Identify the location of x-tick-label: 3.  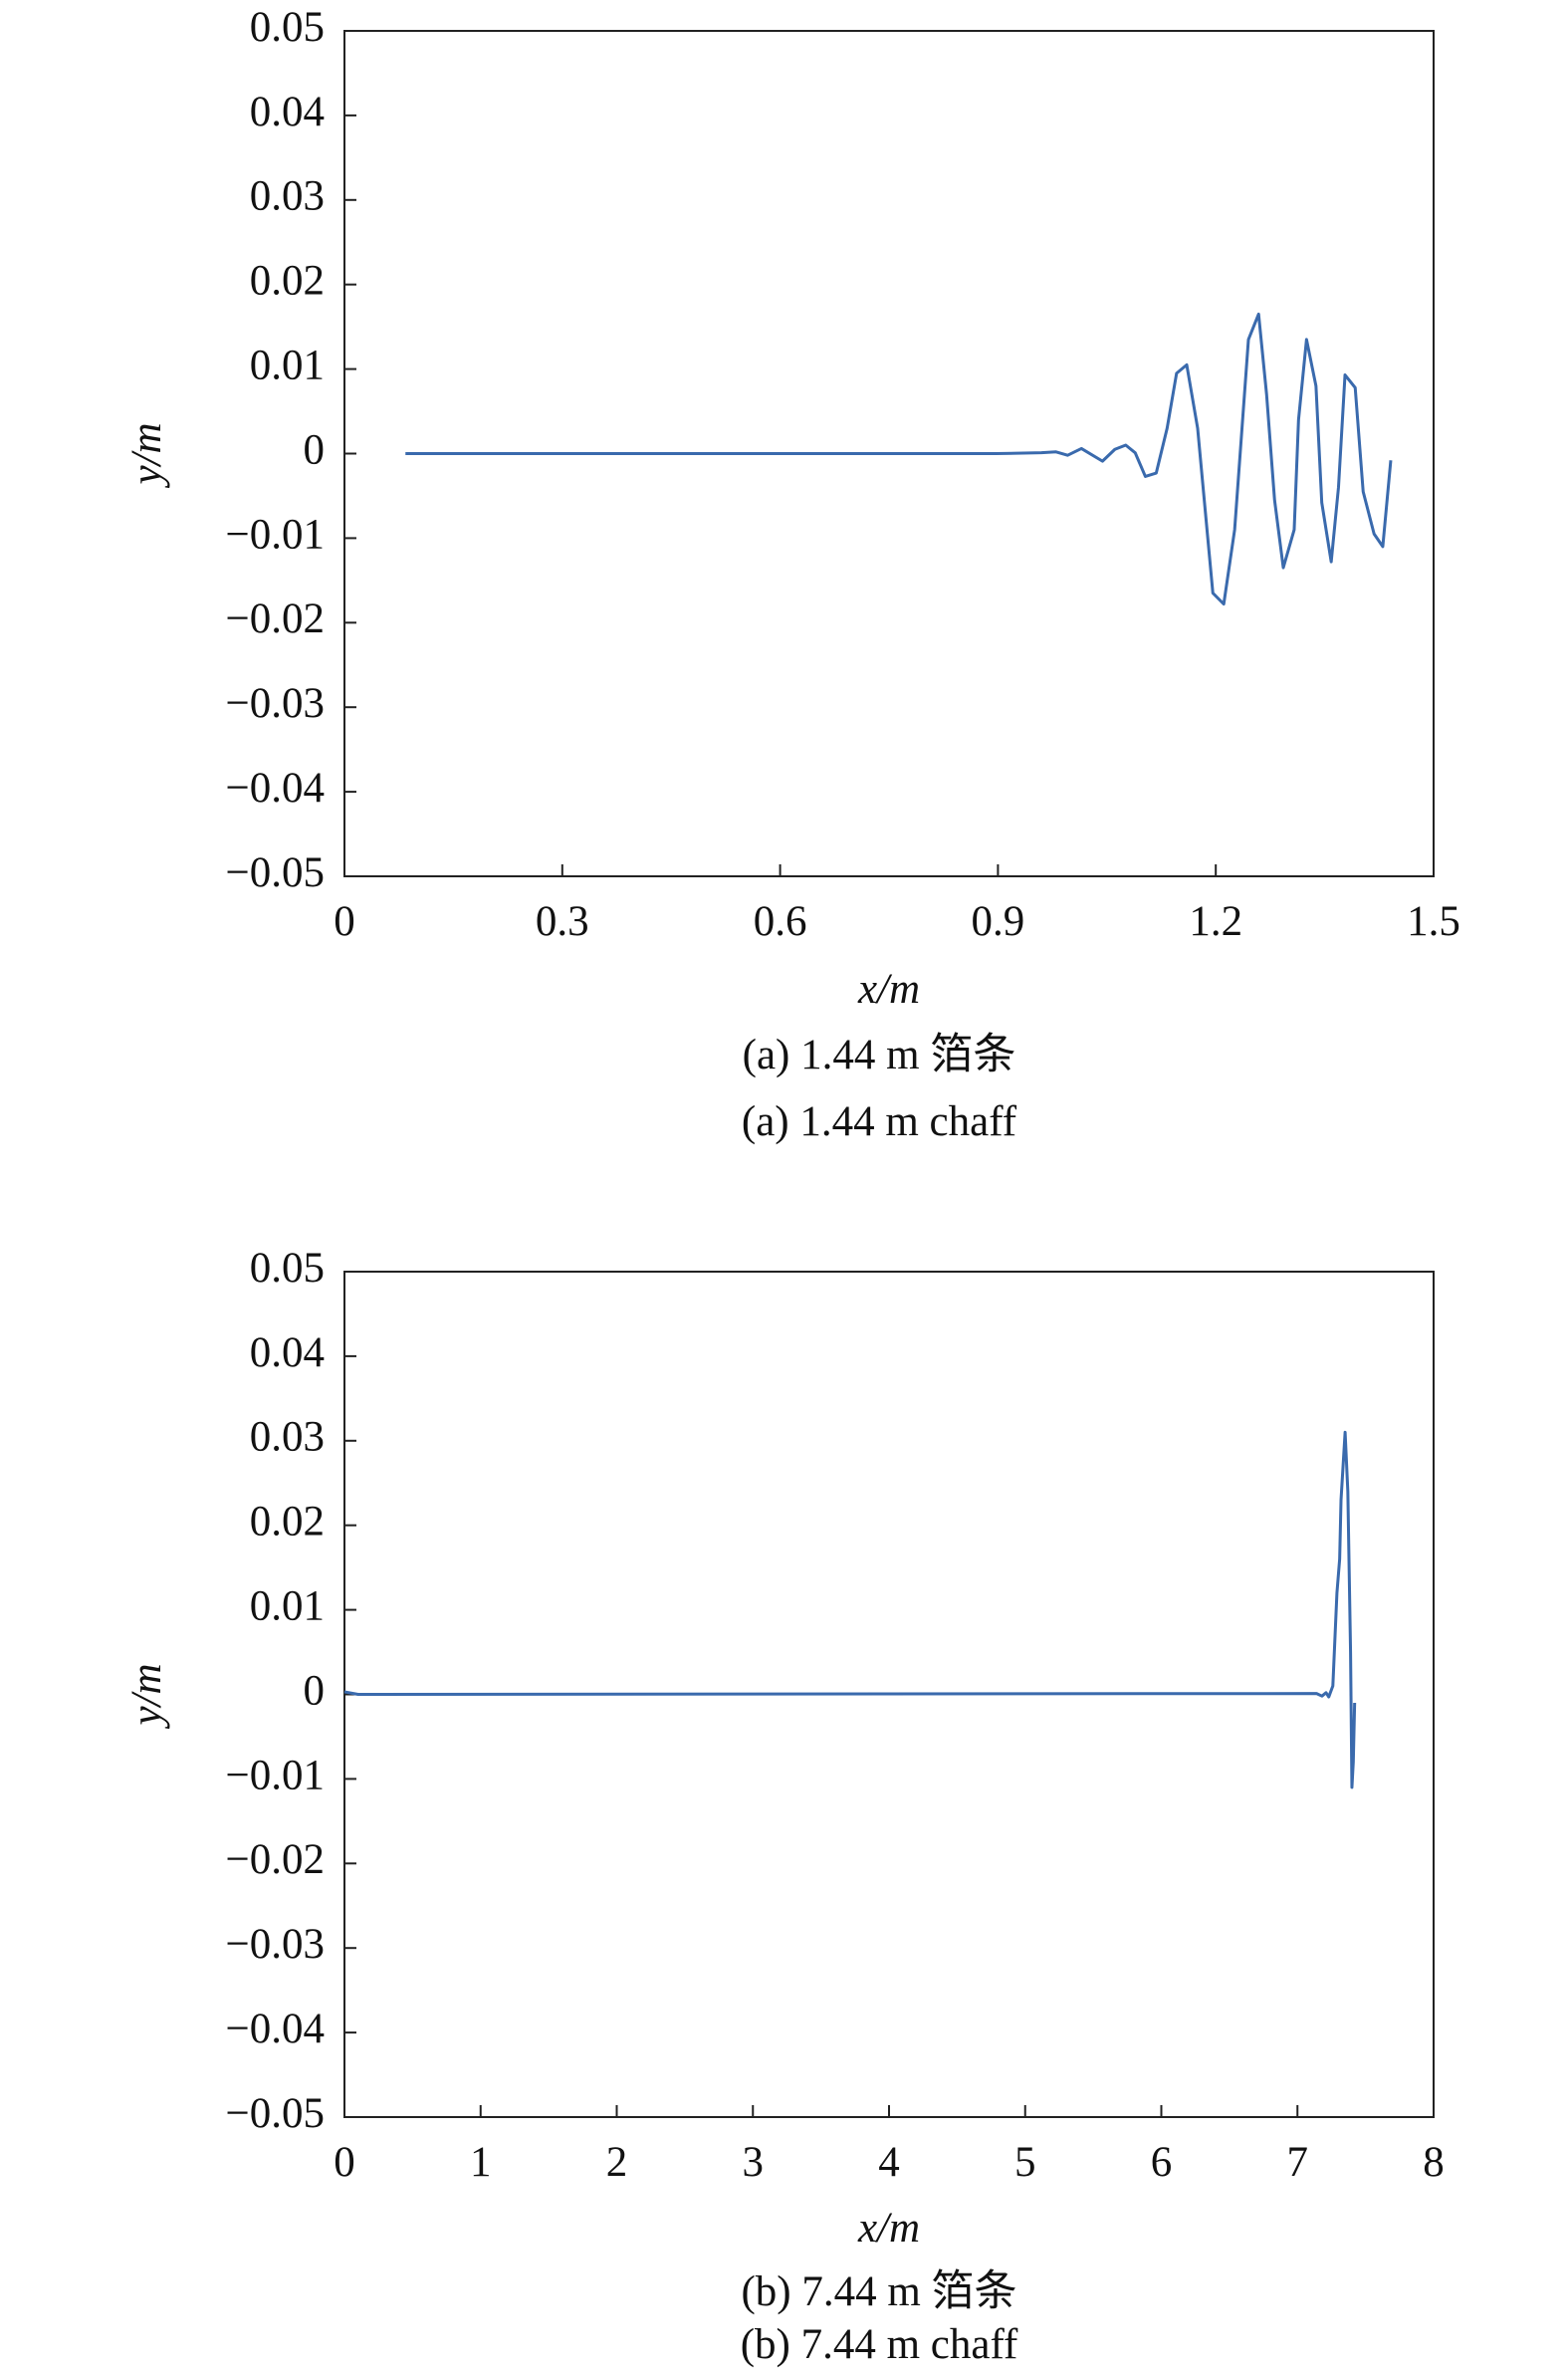
(754, 2162).